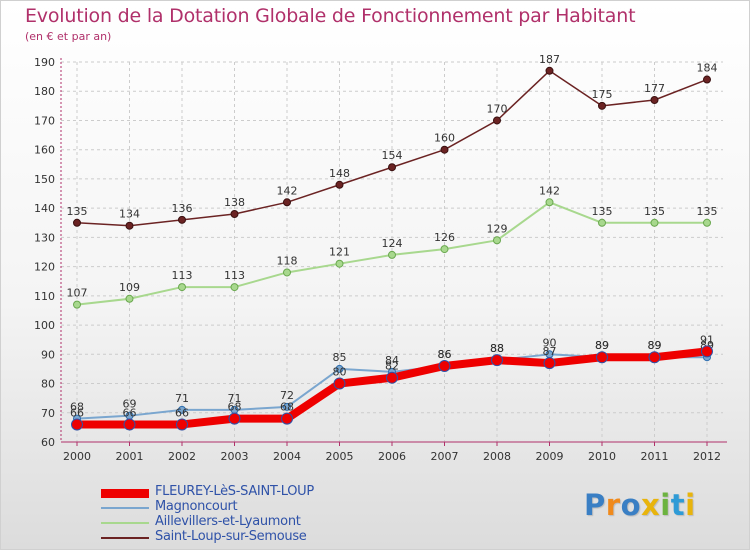 This screenshot has width=750, height=551. Describe the element at coordinates (125, 493) in the screenshot. I see `legend-swatch-fleurey` at that location.